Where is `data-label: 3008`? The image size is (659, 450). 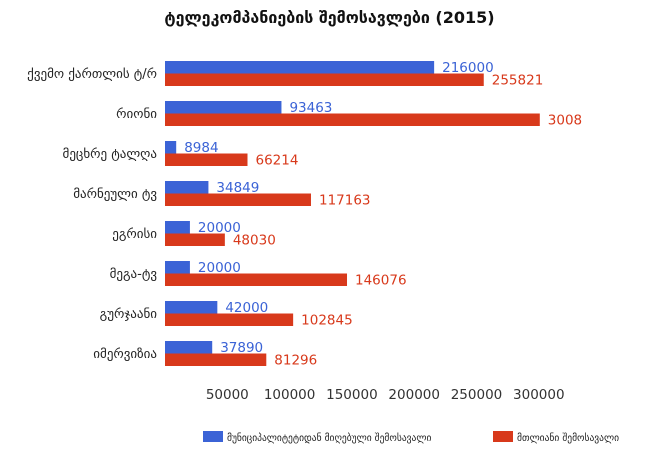
data-label: 3008 is located at coordinates (565, 121).